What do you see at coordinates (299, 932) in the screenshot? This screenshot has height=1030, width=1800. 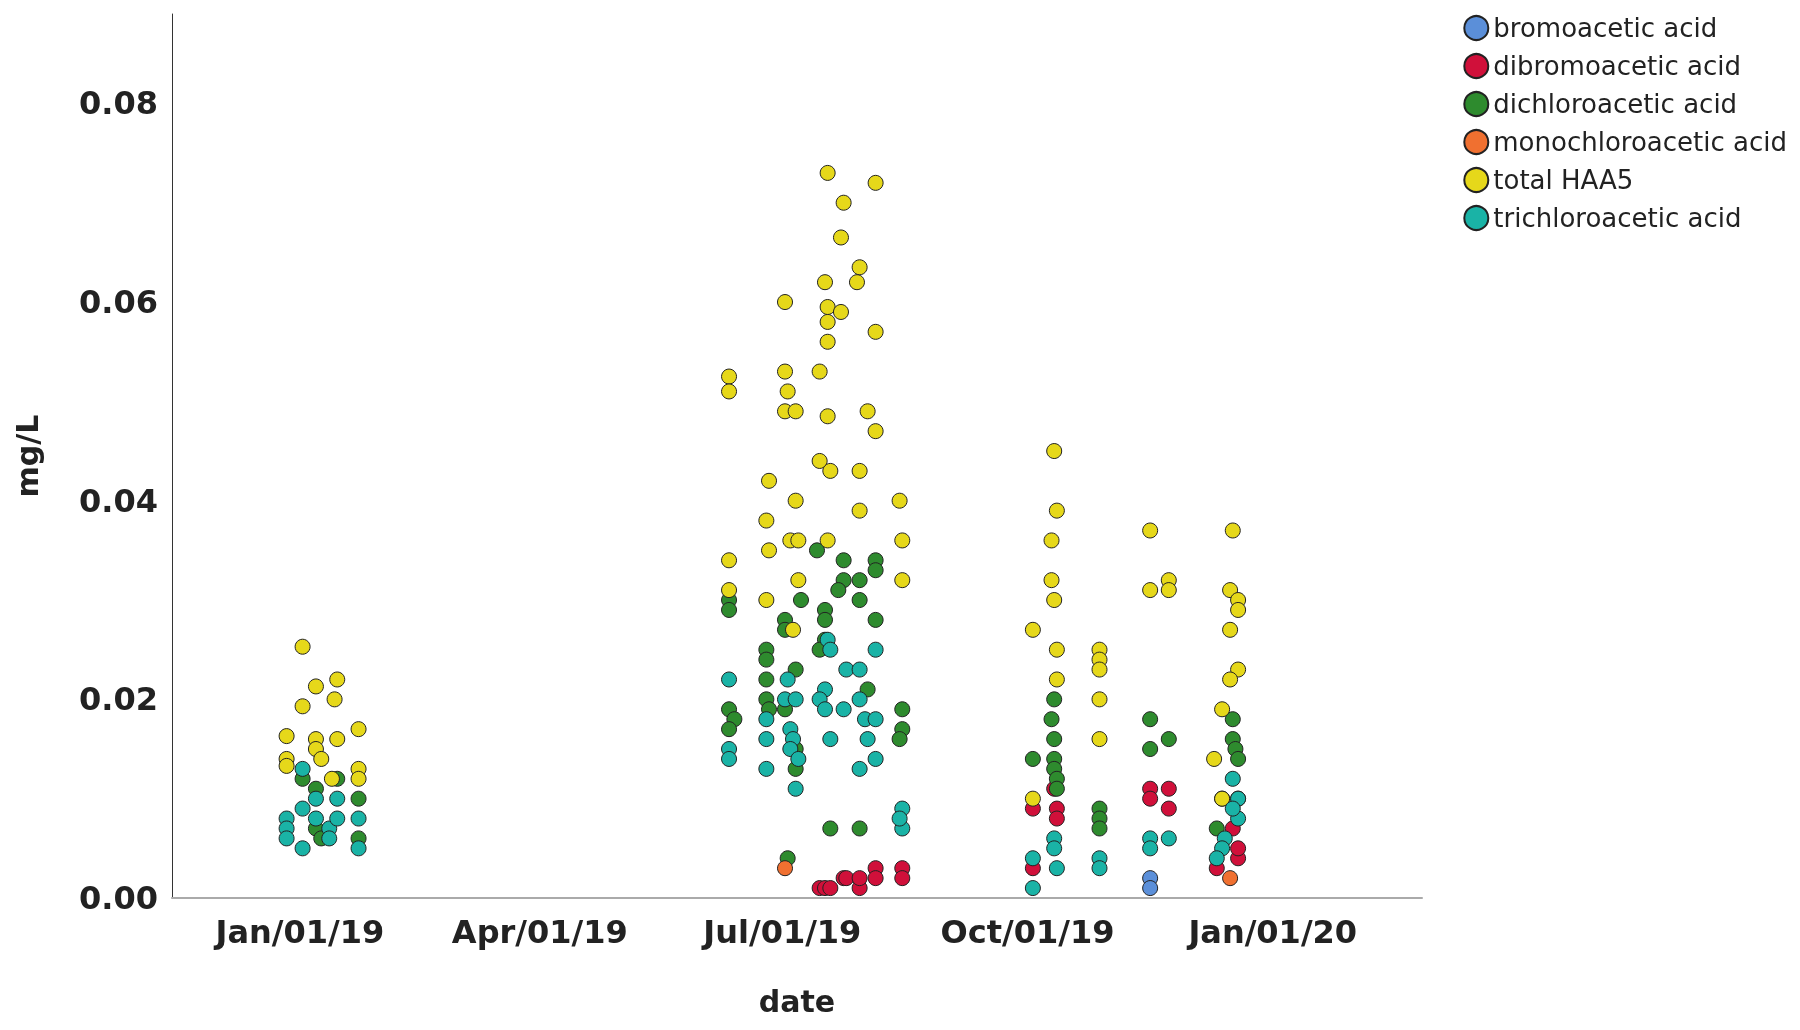 I see `x-tick-label: Jan/01/19` at bounding box center [299, 932].